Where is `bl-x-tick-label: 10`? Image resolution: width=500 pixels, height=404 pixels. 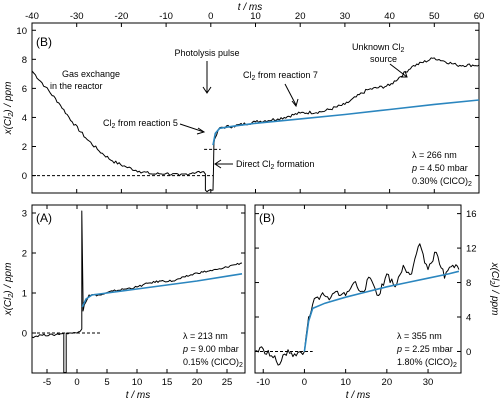
bl-x-tick-label: 10 is located at coordinates (137, 382).